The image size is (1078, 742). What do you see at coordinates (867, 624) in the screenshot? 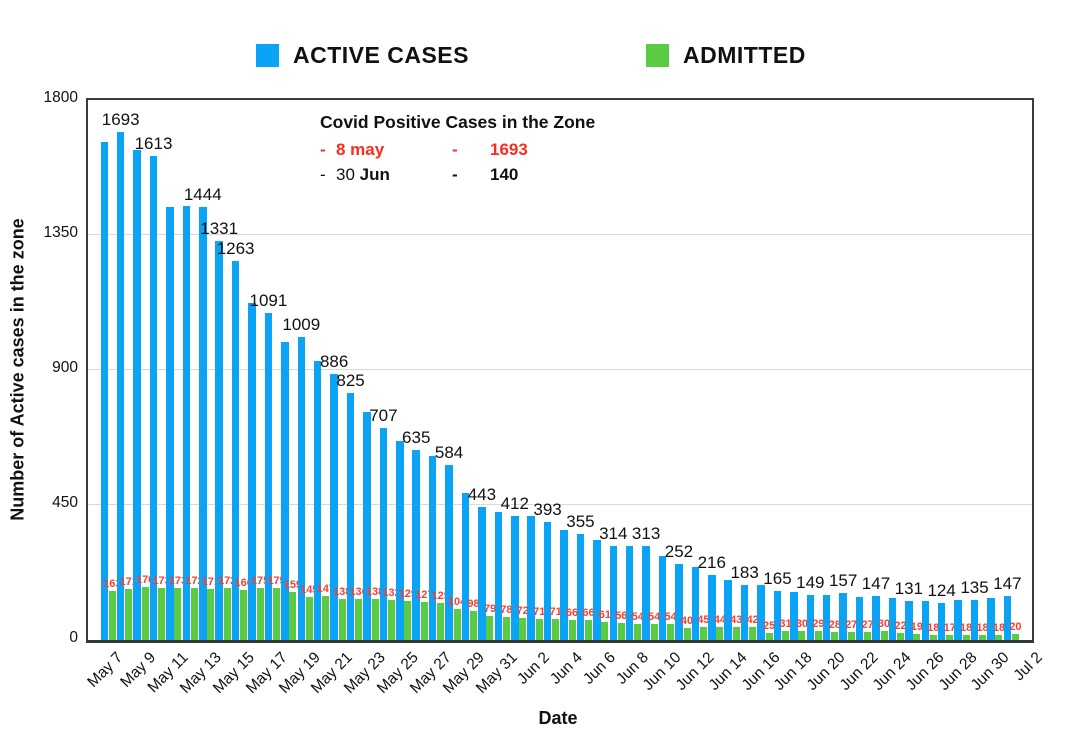
I see `admitted-bar-label: 27` at bounding box center [867, 624].